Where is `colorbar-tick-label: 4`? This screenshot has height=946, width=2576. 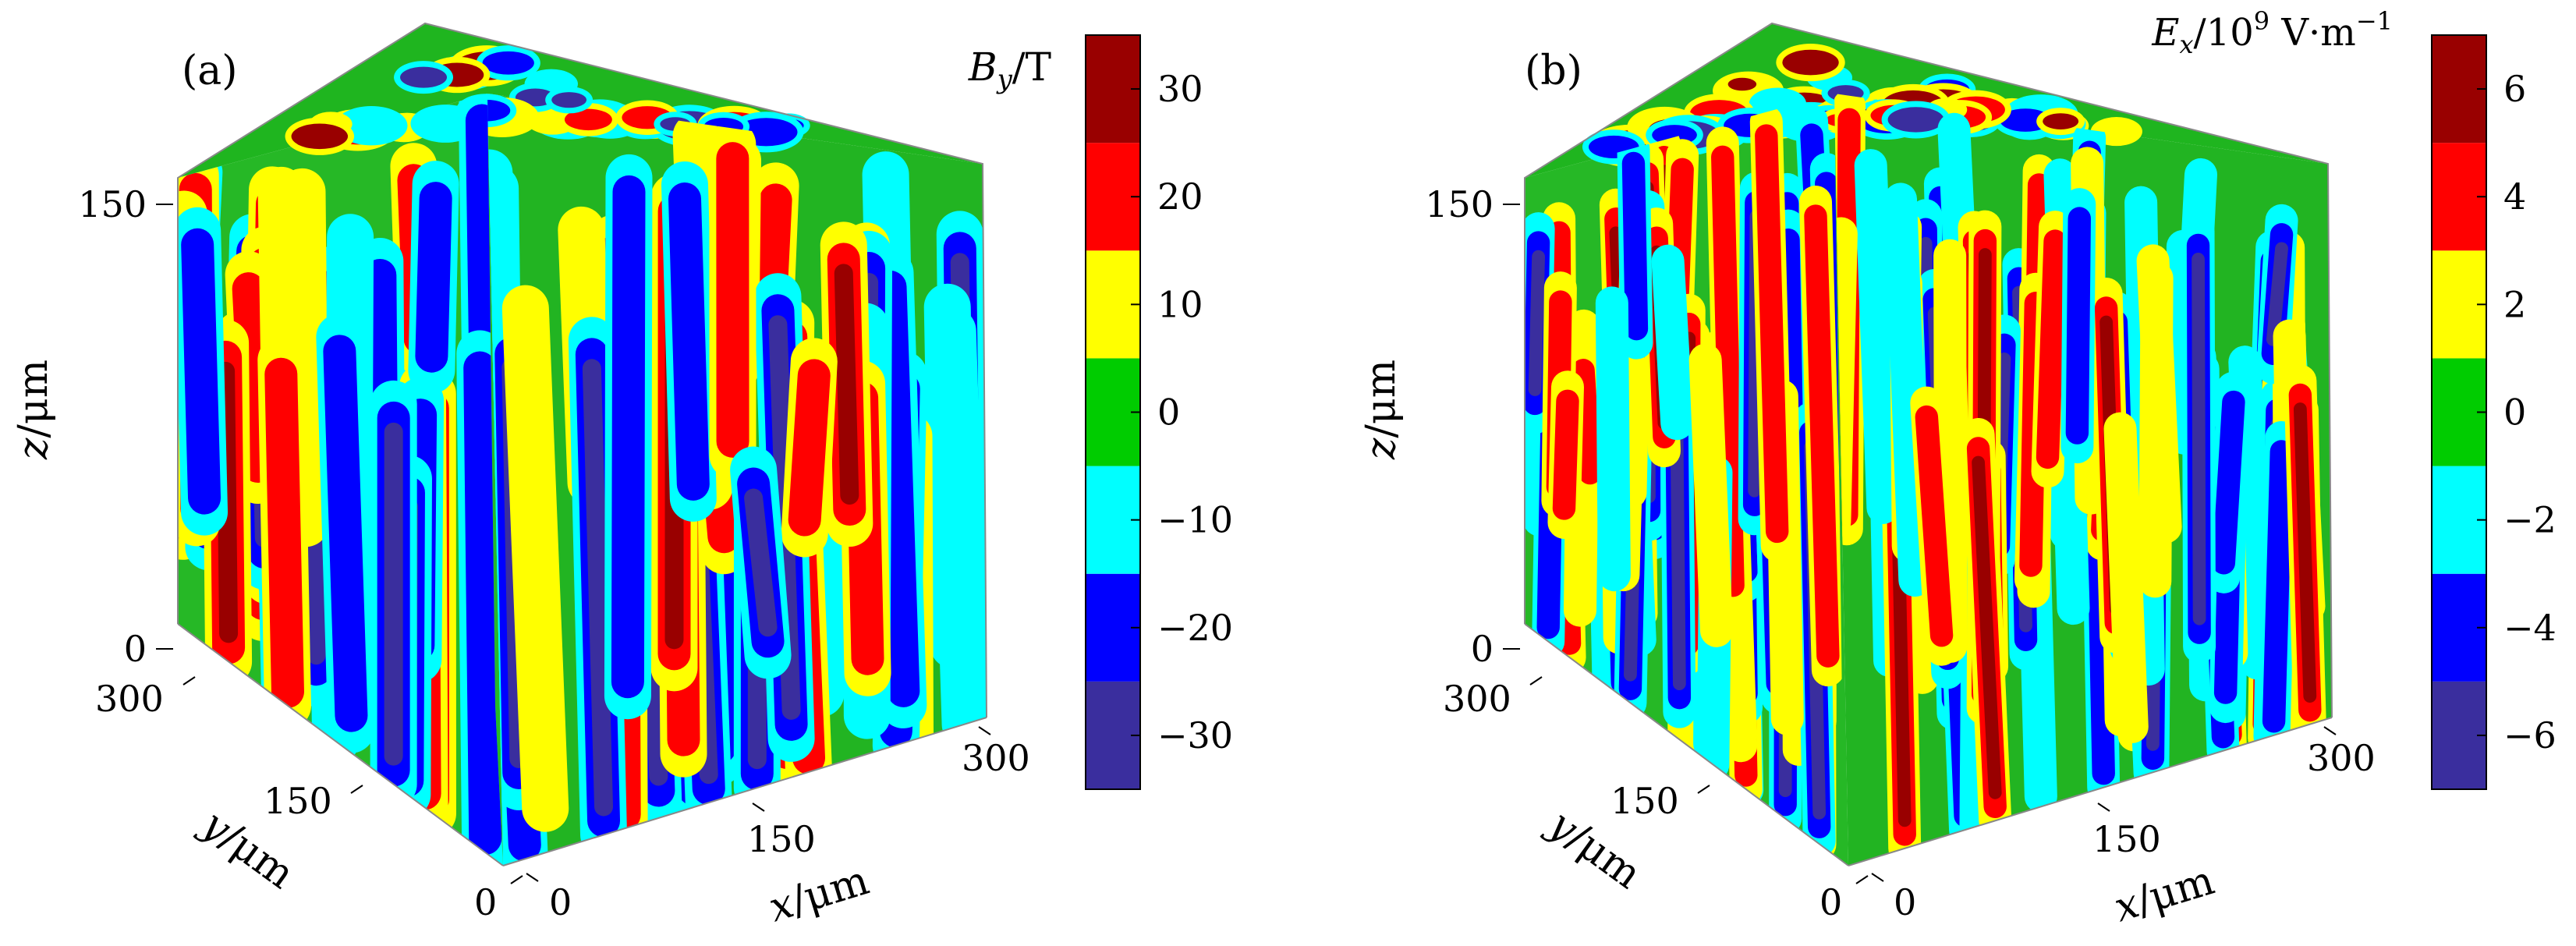
colorbar-tick-label: 4 is located at coordinates (2514, 196).